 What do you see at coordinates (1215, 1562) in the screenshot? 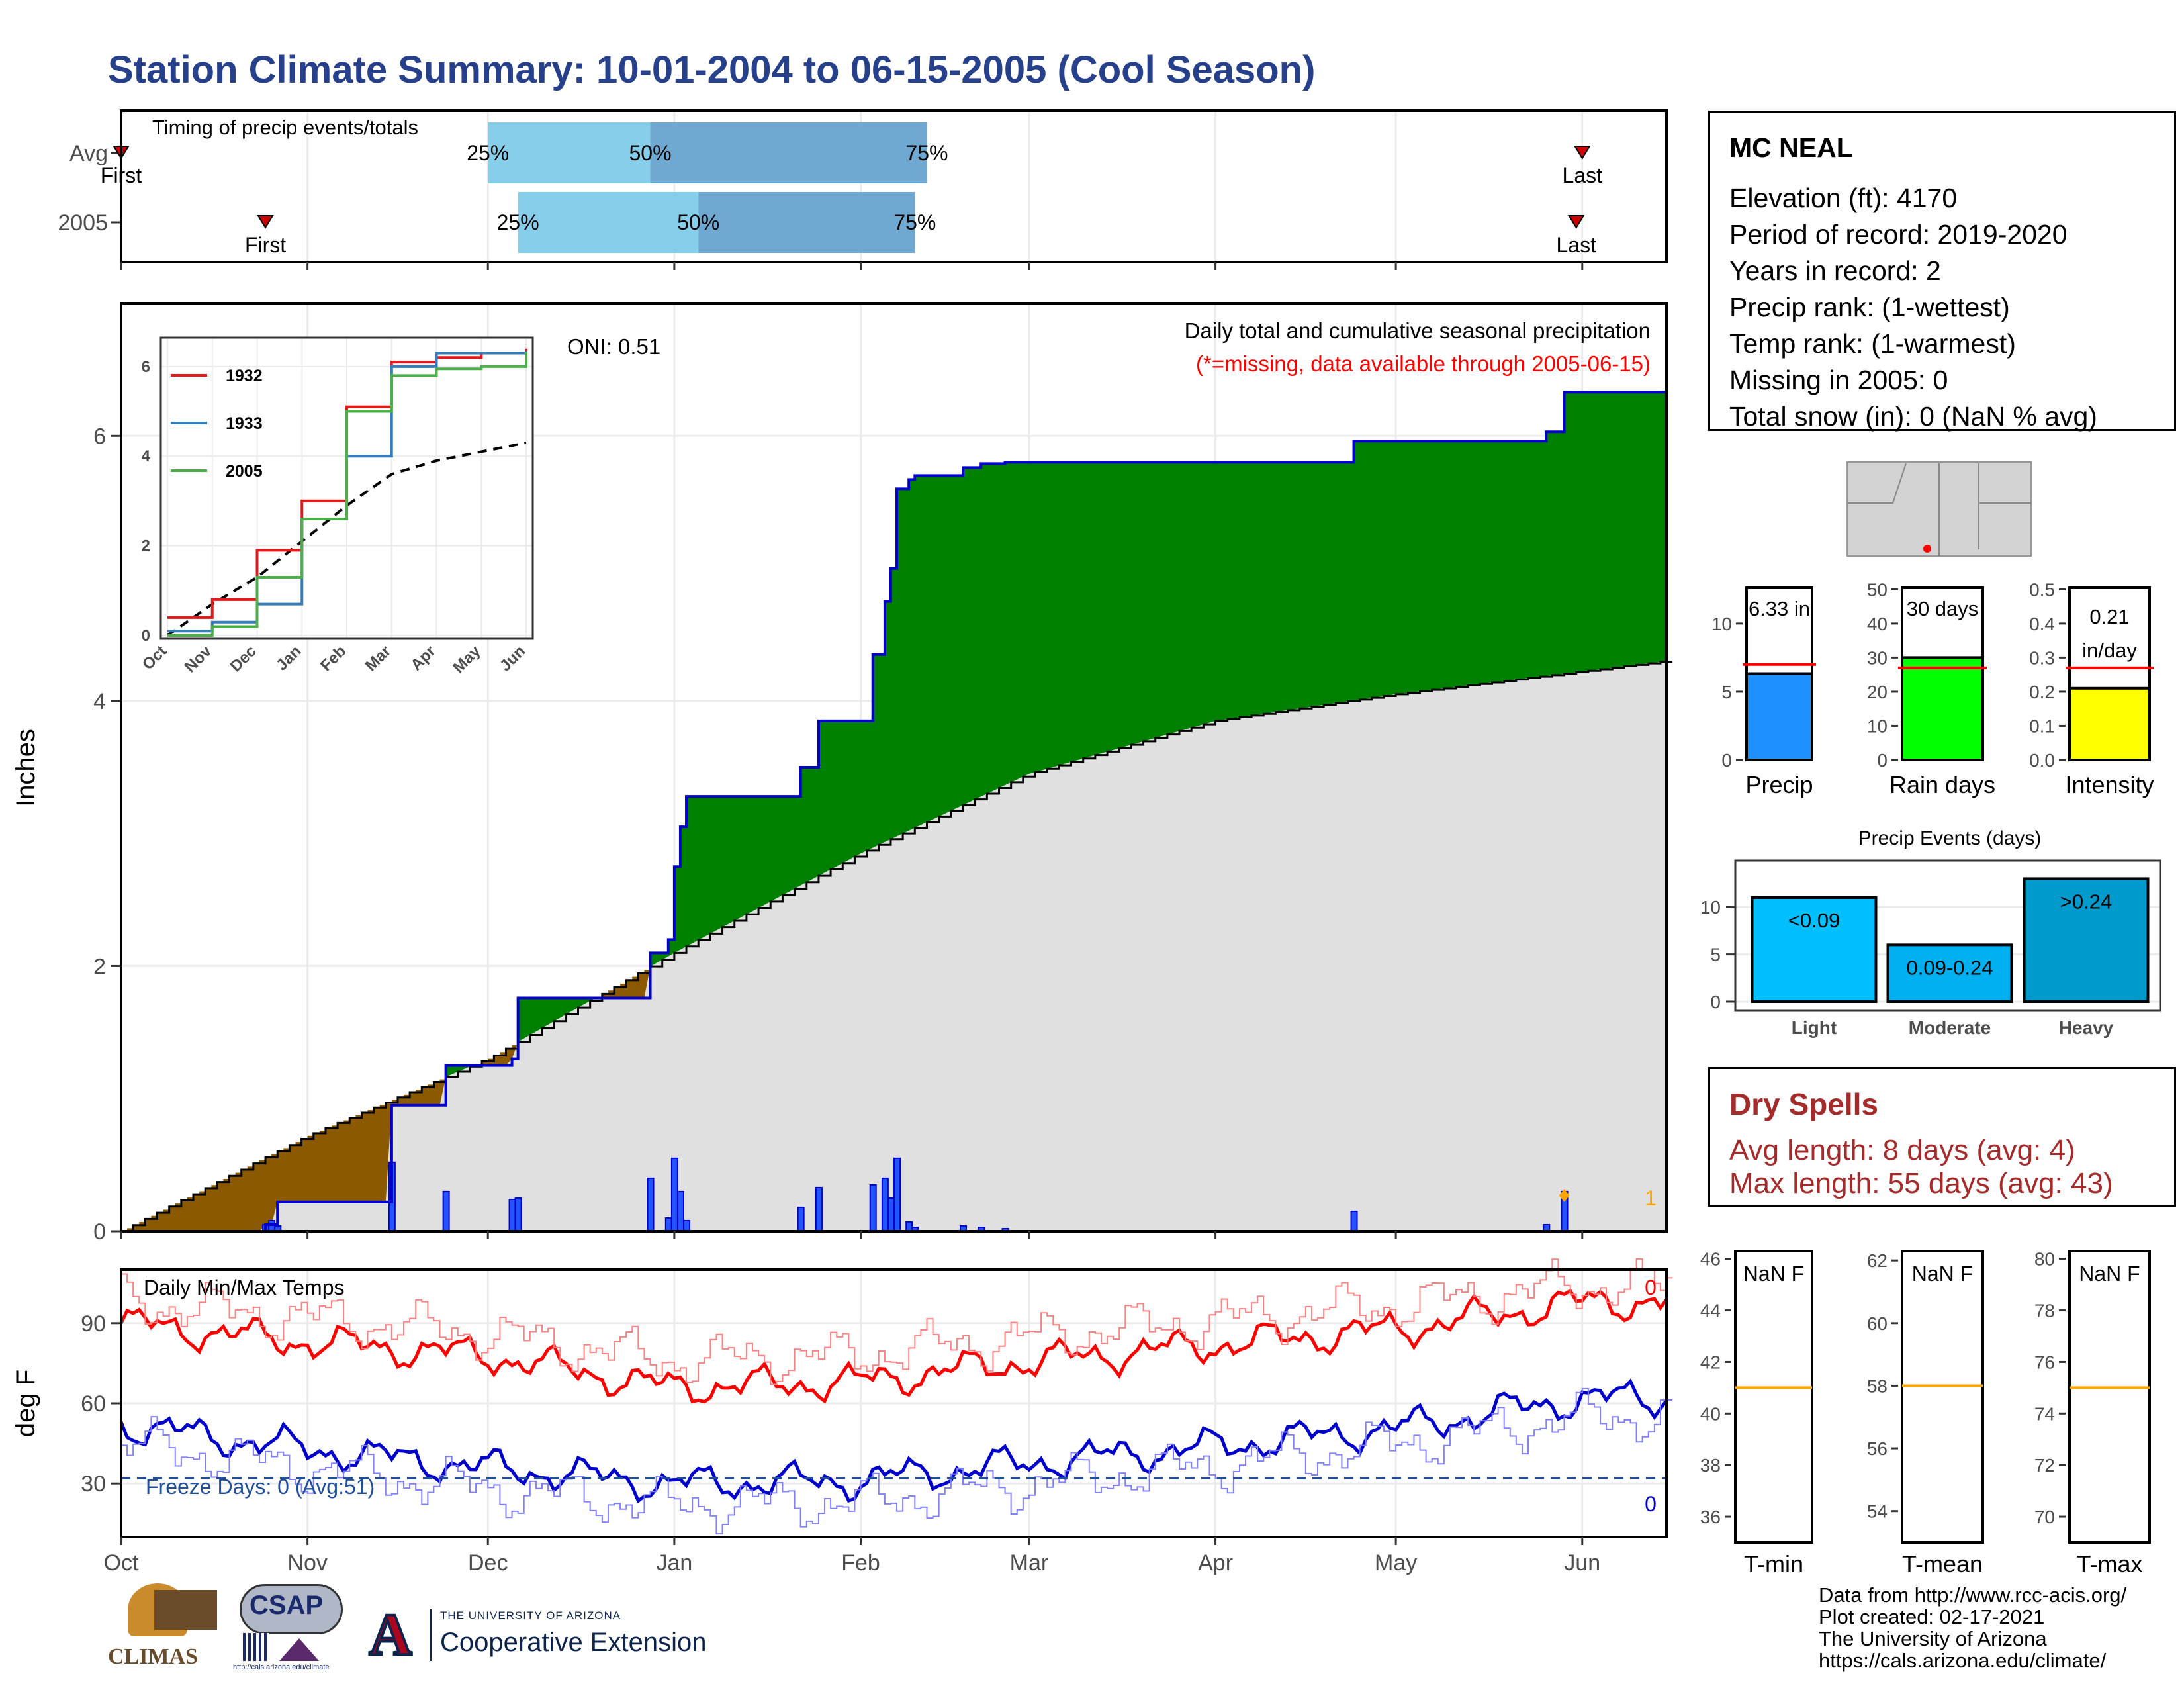
I see `month-label: Apr` at bounding box center [1215, 1562].